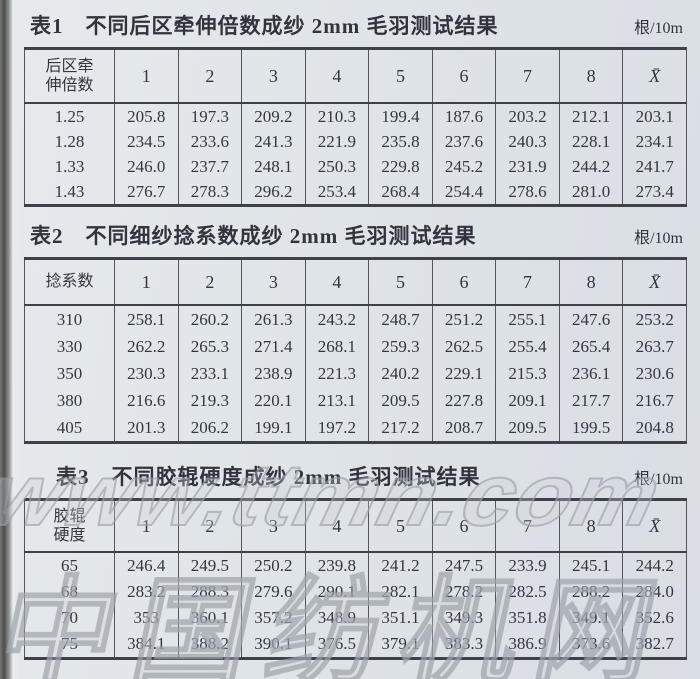  I want to click on data-cell: 278.3, so click(210, 192).